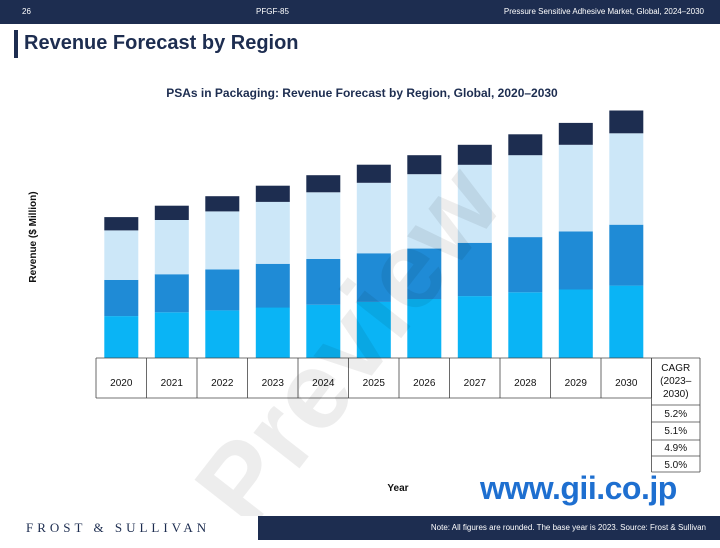  What do you see at coordinates (626, 383) in the screenshot?
I see `x-tick-label-2030: 2030` at bounding box center [626, 383].